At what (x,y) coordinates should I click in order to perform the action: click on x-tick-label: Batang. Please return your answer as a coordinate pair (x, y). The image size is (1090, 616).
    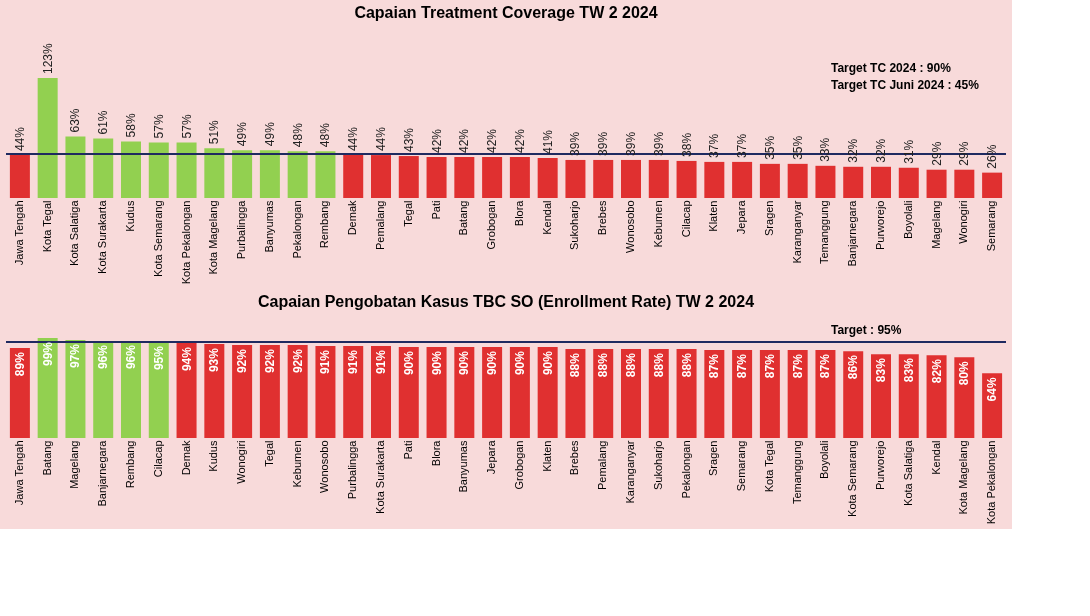
    Looking at the image, I should click on (46, 458).